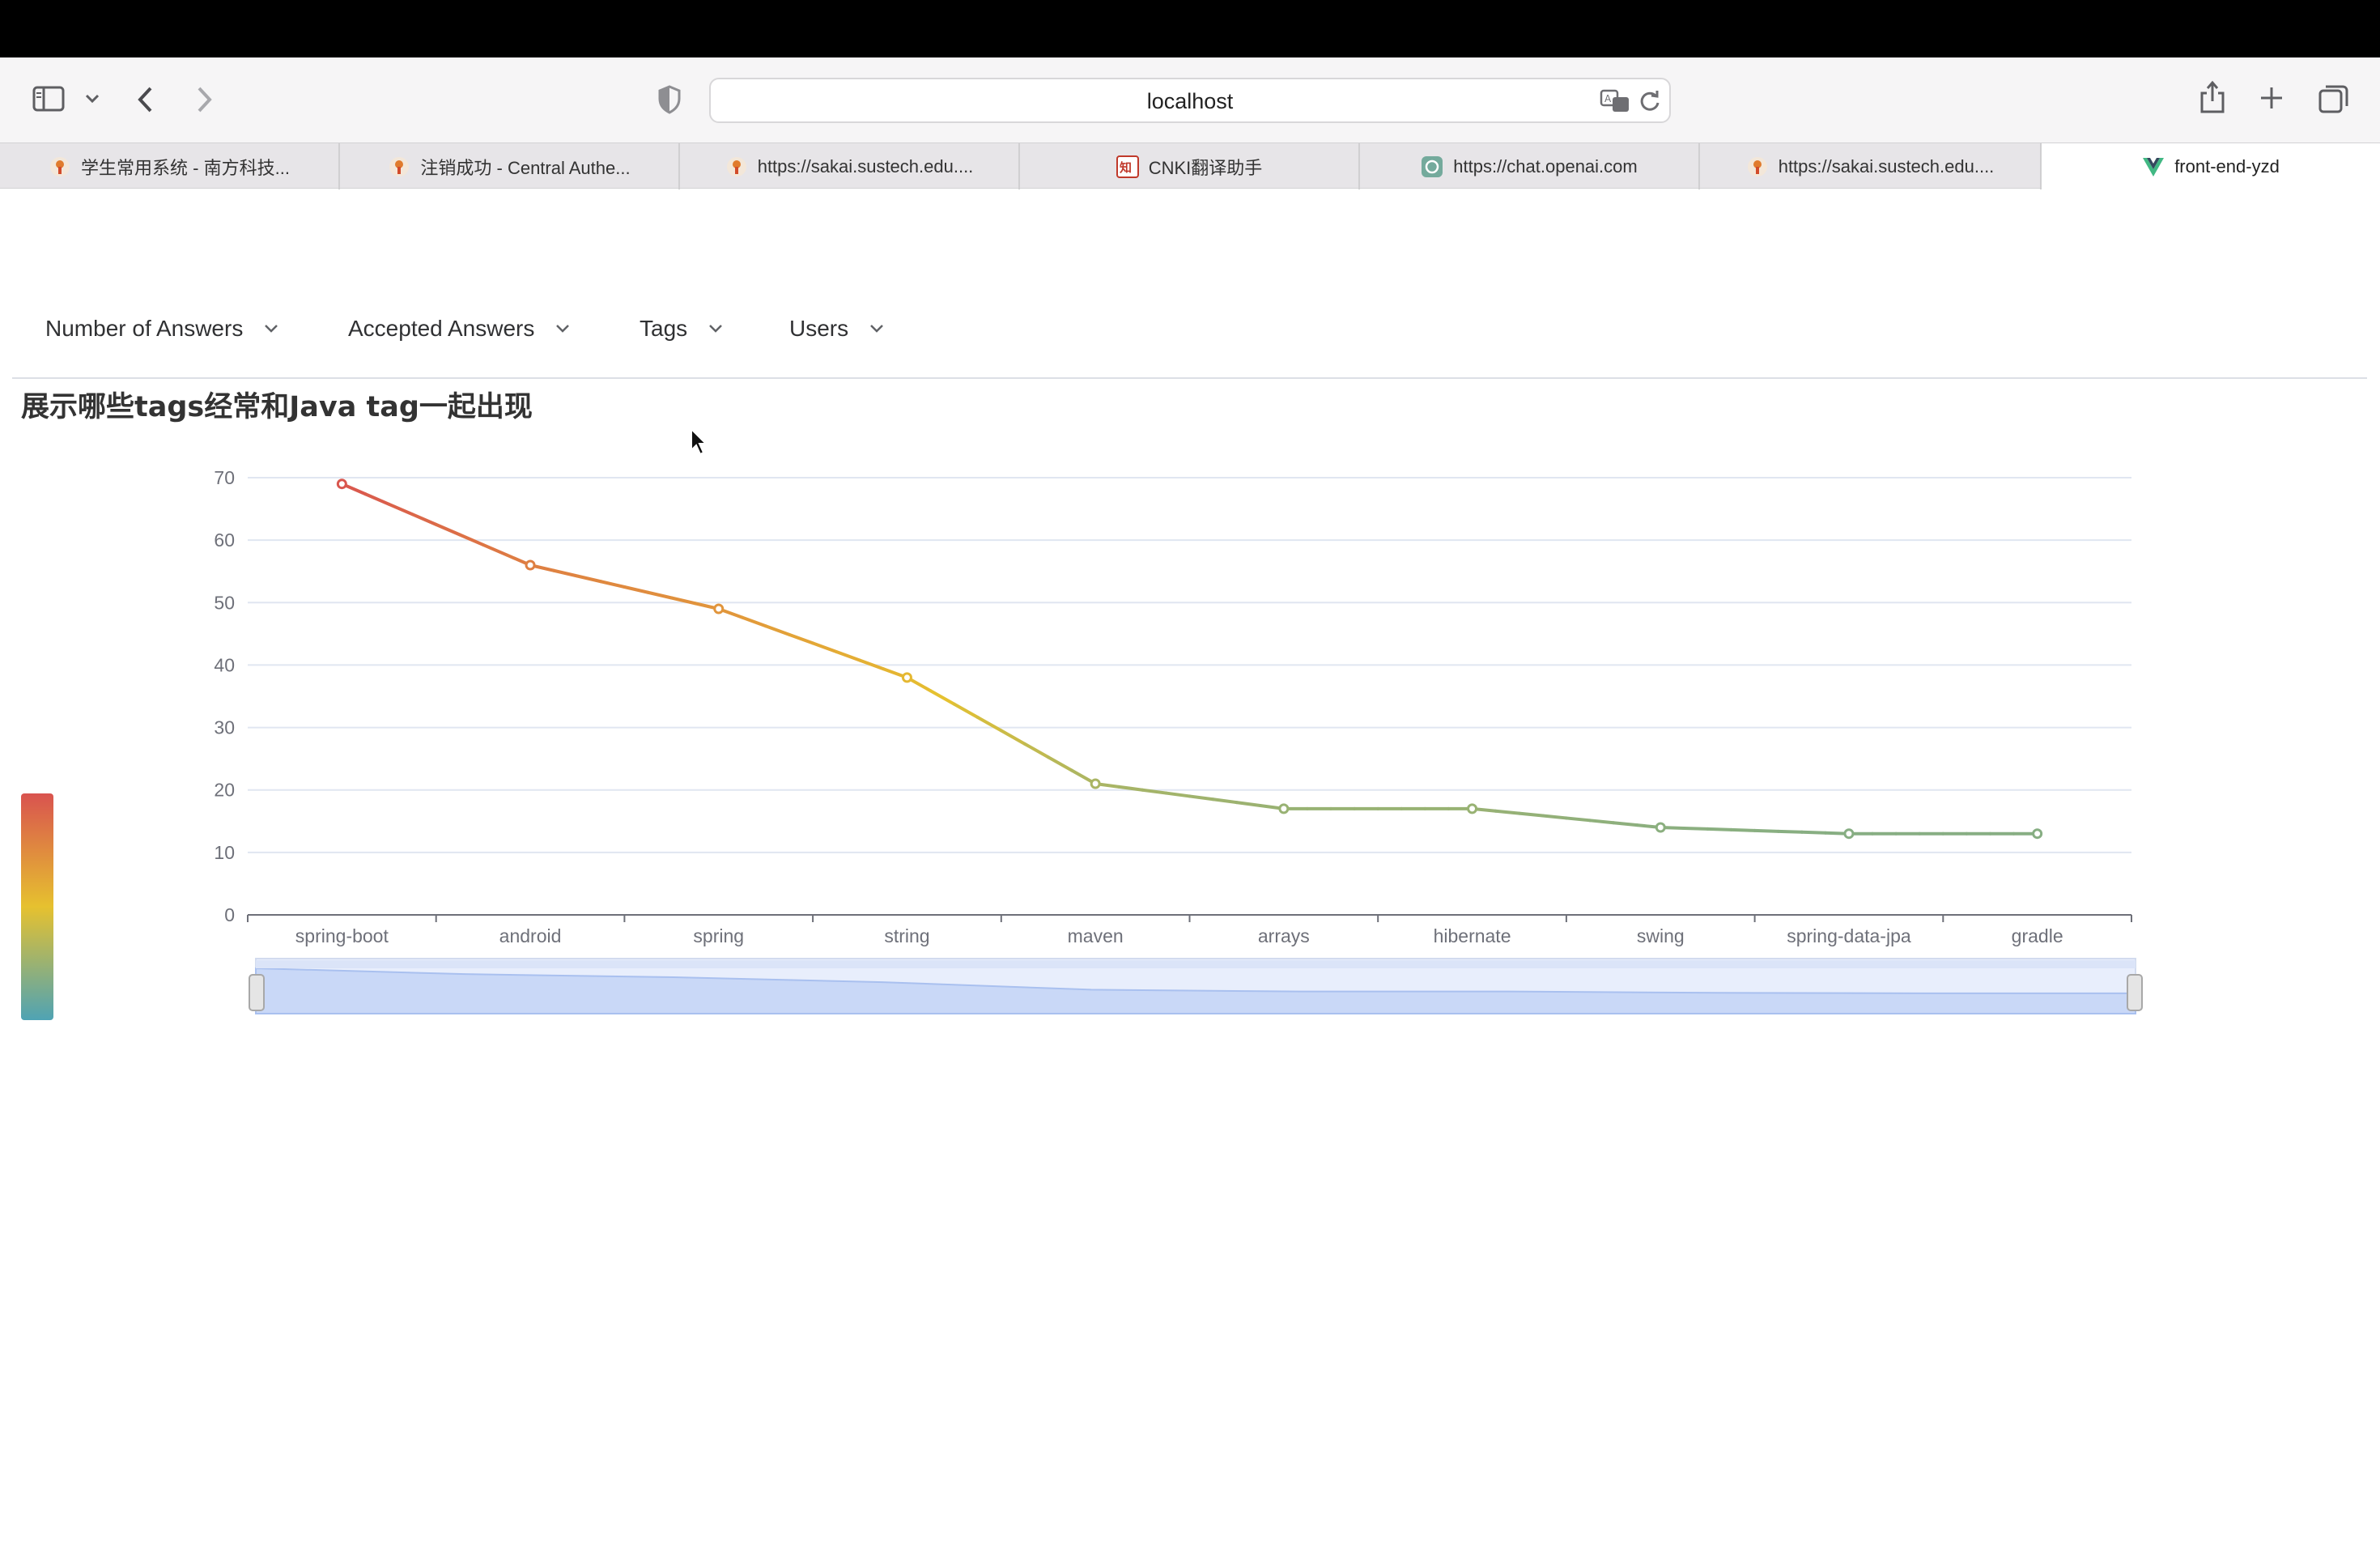  I want to click on menu-accepted-answers: Accepted Answers, so click(459, 329).